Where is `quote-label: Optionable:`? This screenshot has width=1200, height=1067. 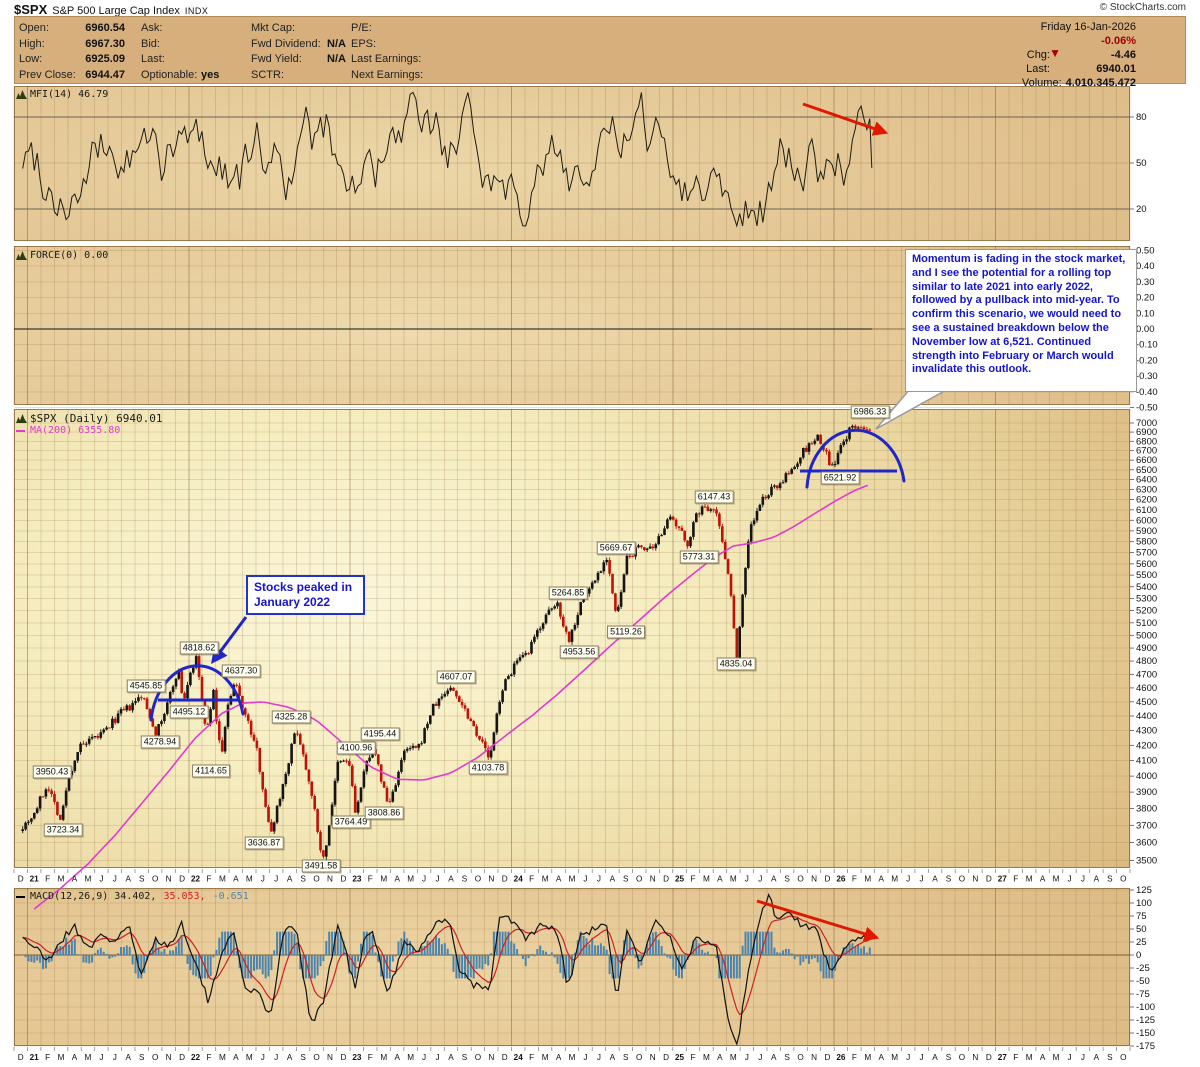 quote-label: Optionable: is located at coordinates (169, 74).